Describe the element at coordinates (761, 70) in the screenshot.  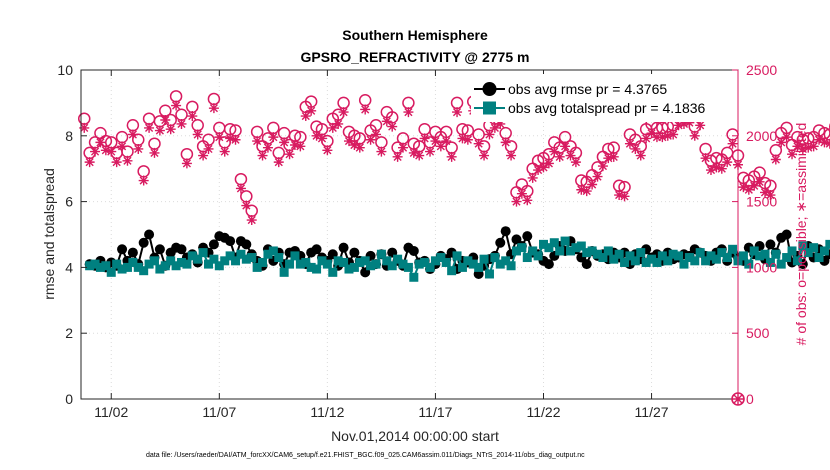
I see `y-right-tick-label: 2500` at that location.